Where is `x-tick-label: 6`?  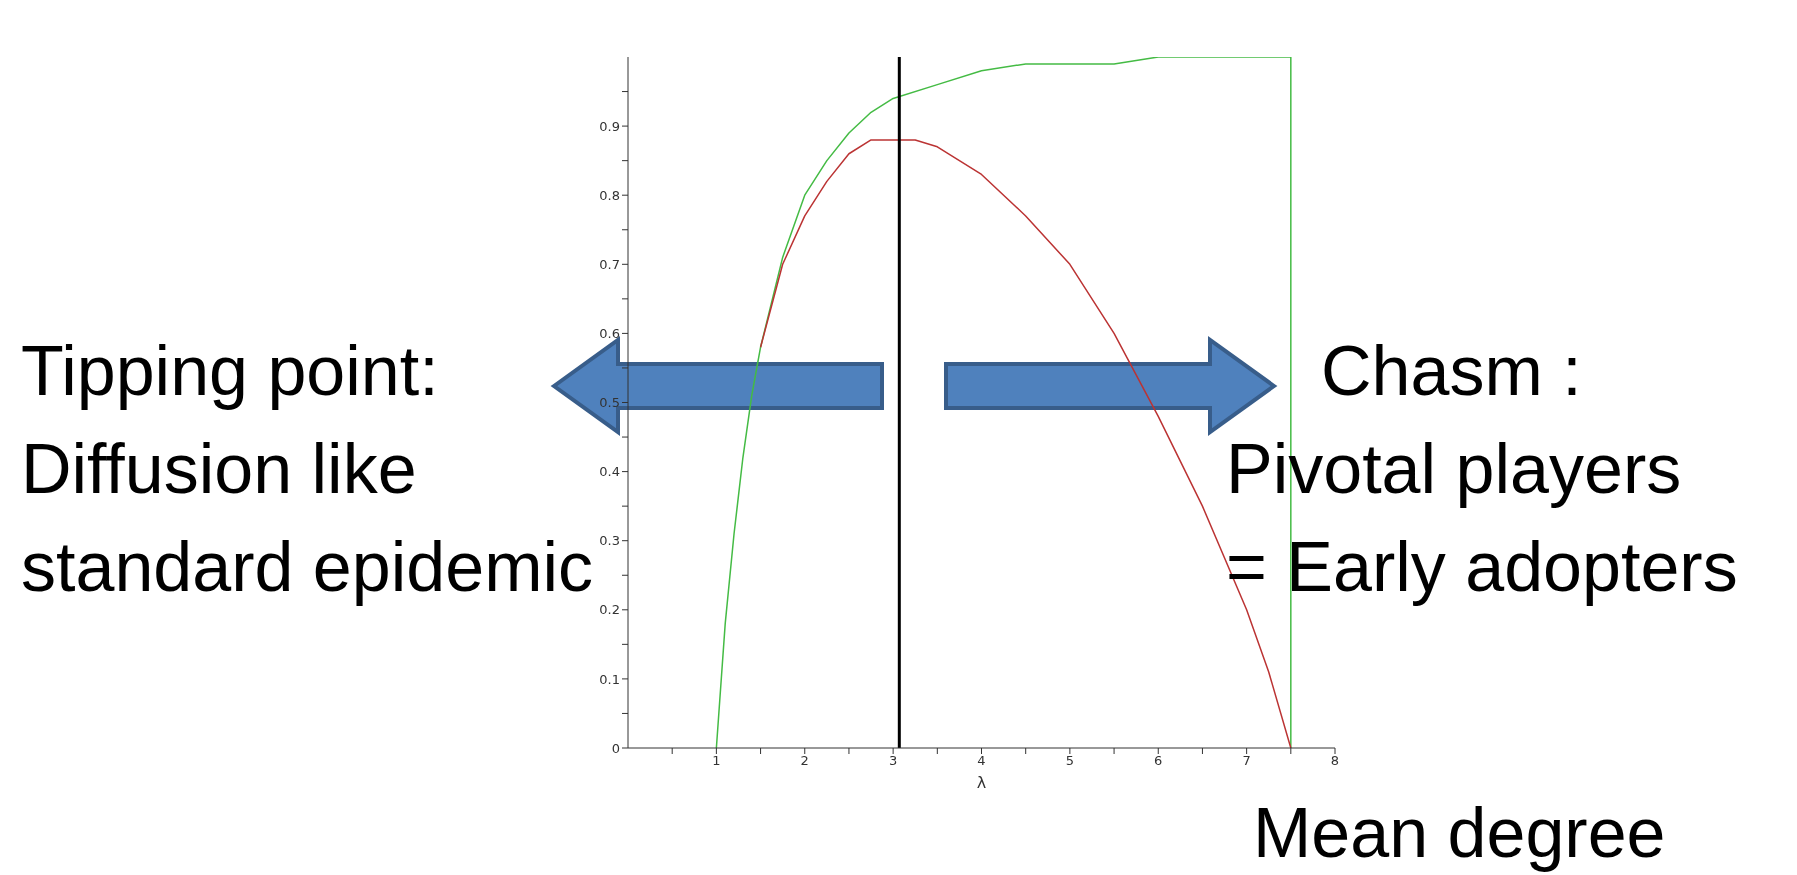
x-tick-label: 6 is located at coordinates (1158, 761).